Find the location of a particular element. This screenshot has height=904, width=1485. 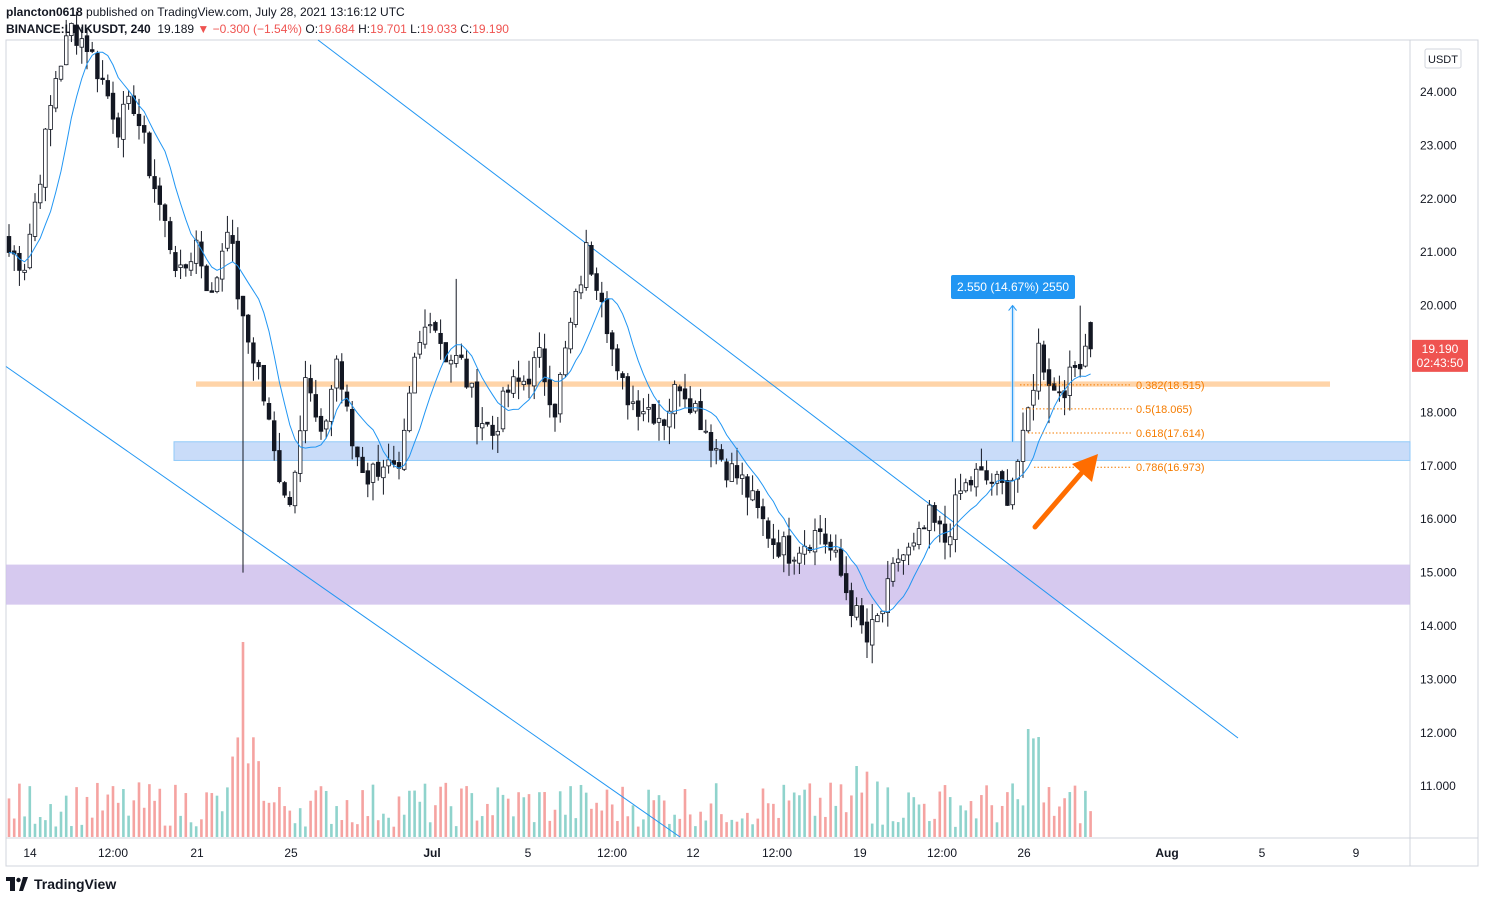

y-tick-label: 15.000 is located at coordinates (1438, 573).